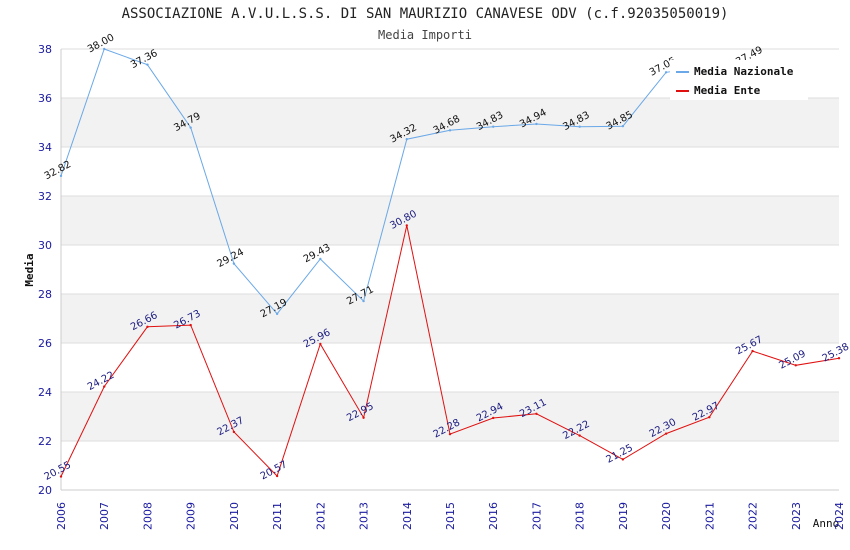  I want to click on x-tick-label: 2009, so click(191, 516).